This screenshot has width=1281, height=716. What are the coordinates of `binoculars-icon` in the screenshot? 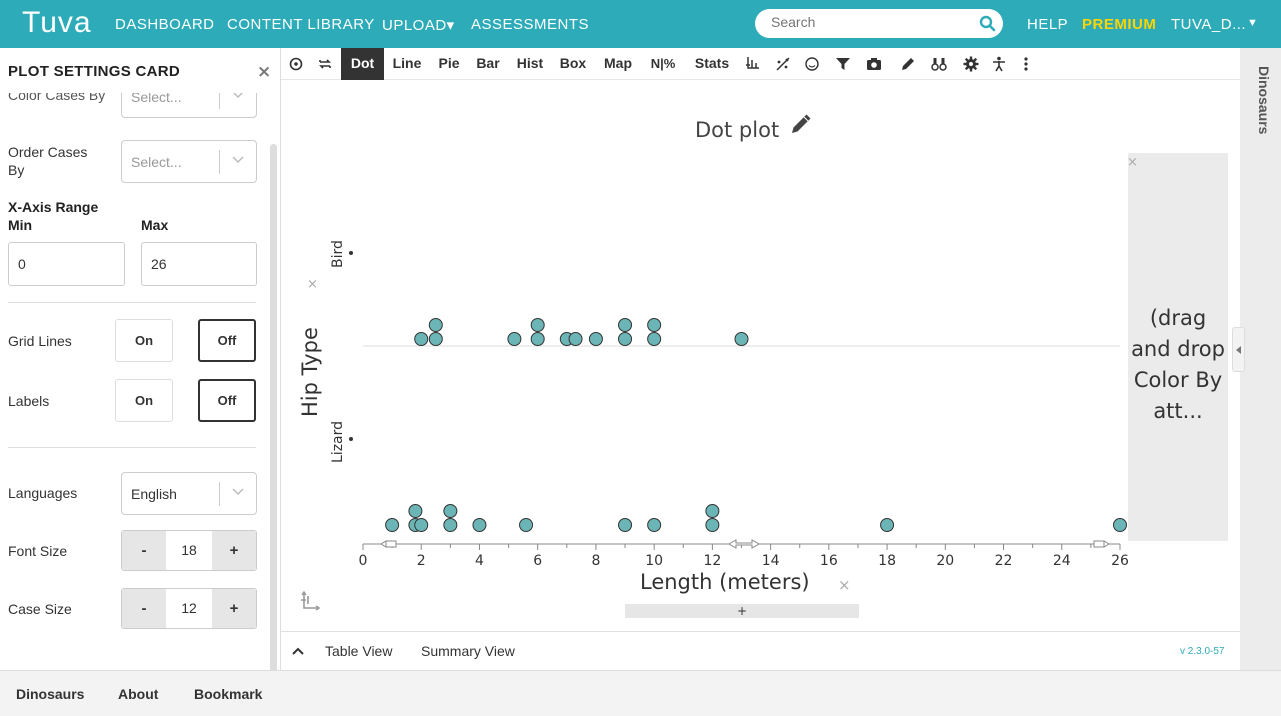 It's located at (939, 64).